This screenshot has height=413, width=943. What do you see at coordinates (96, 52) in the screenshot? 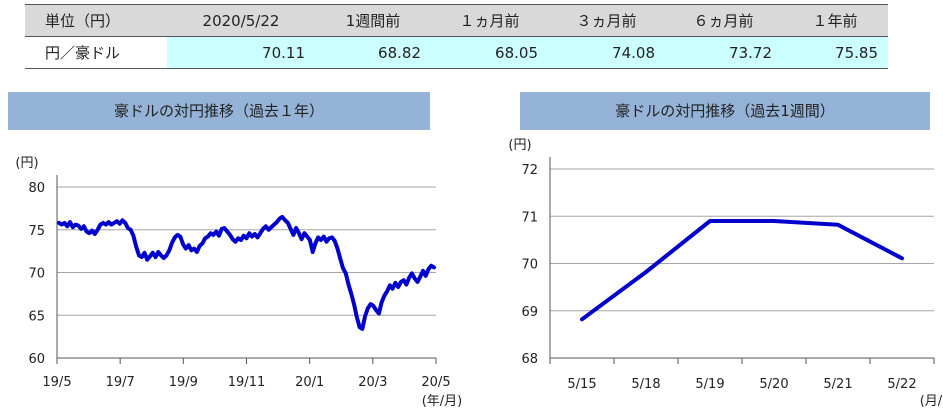
I see `row-label-cell: 円／豪ドル` at bounding box center [96, 52].